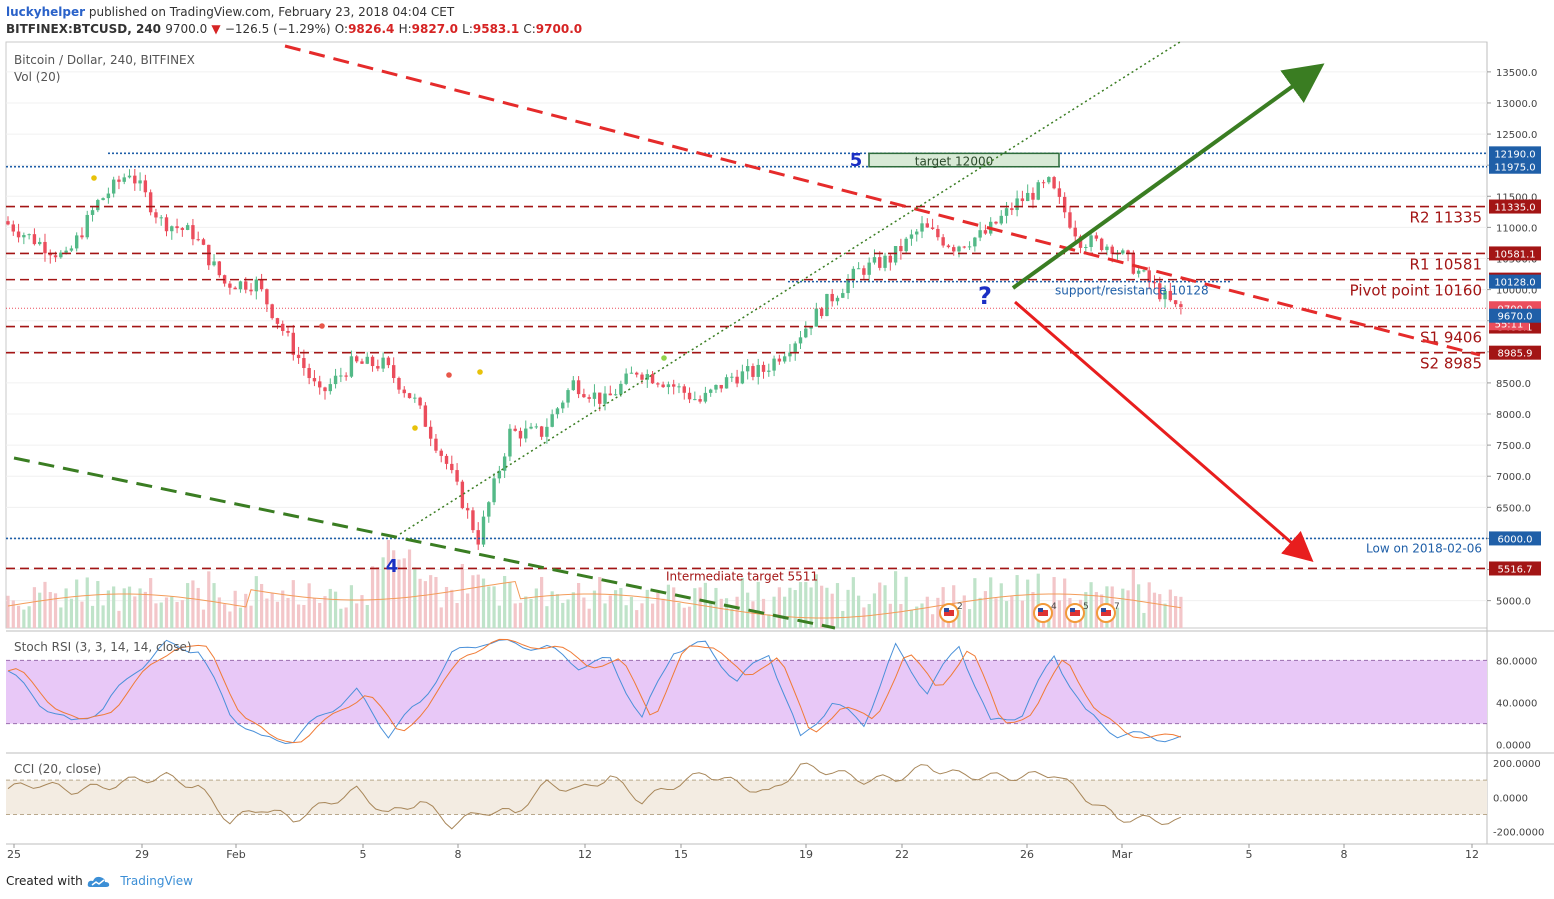  Describe the element at coordinates (57, 769) in the screenshot. I see `cci-title: CCI (20, close)` at that location.